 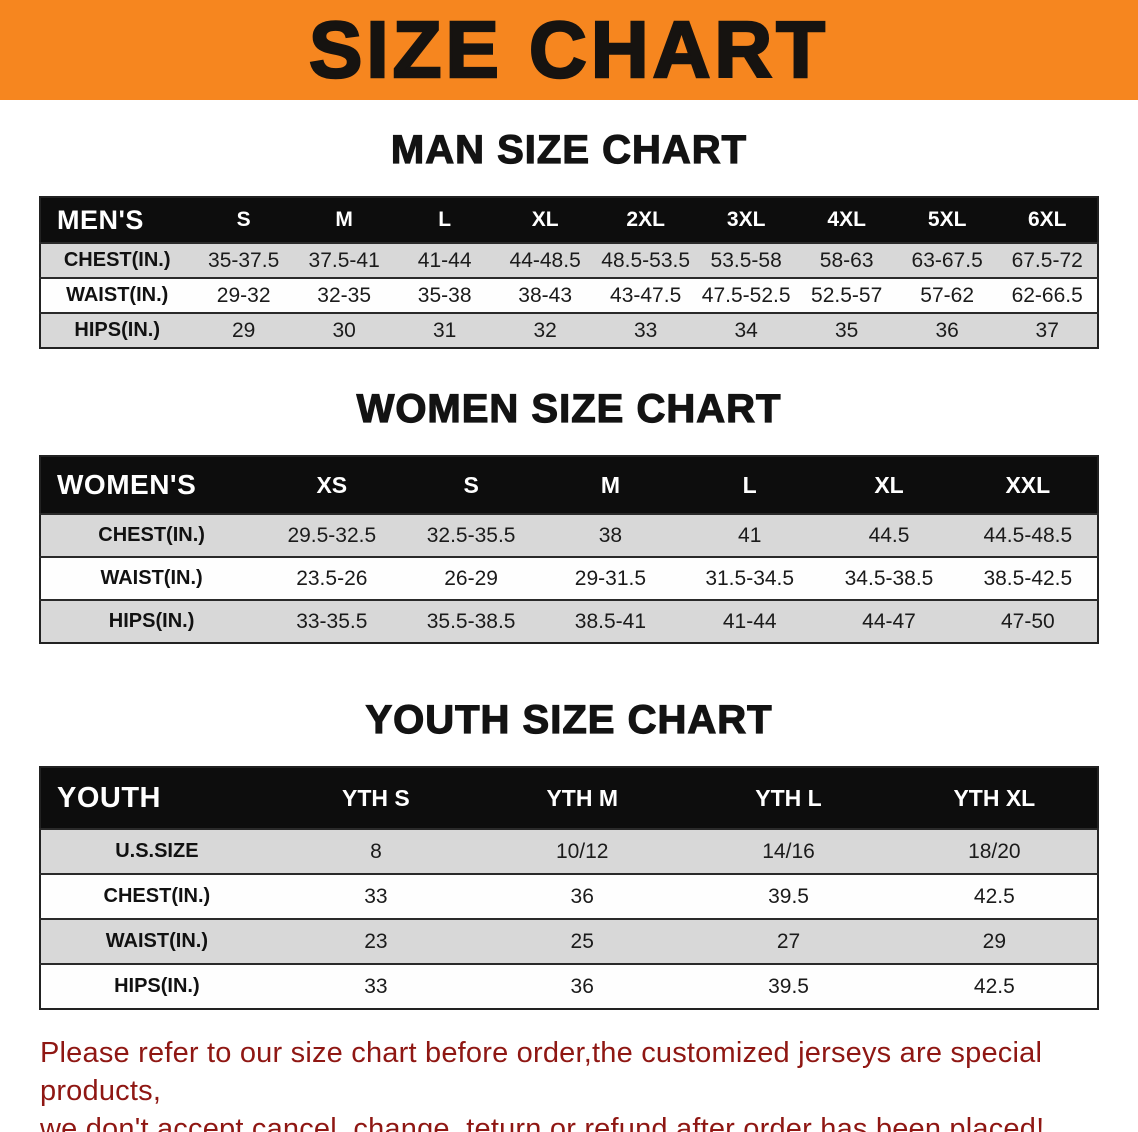 What do you see at coordinates (569, 986) in the screenshot?
I see `measurement-row: HIPS(IN.) 33 36 39.5 42.5` at bounding box center [569, 986].